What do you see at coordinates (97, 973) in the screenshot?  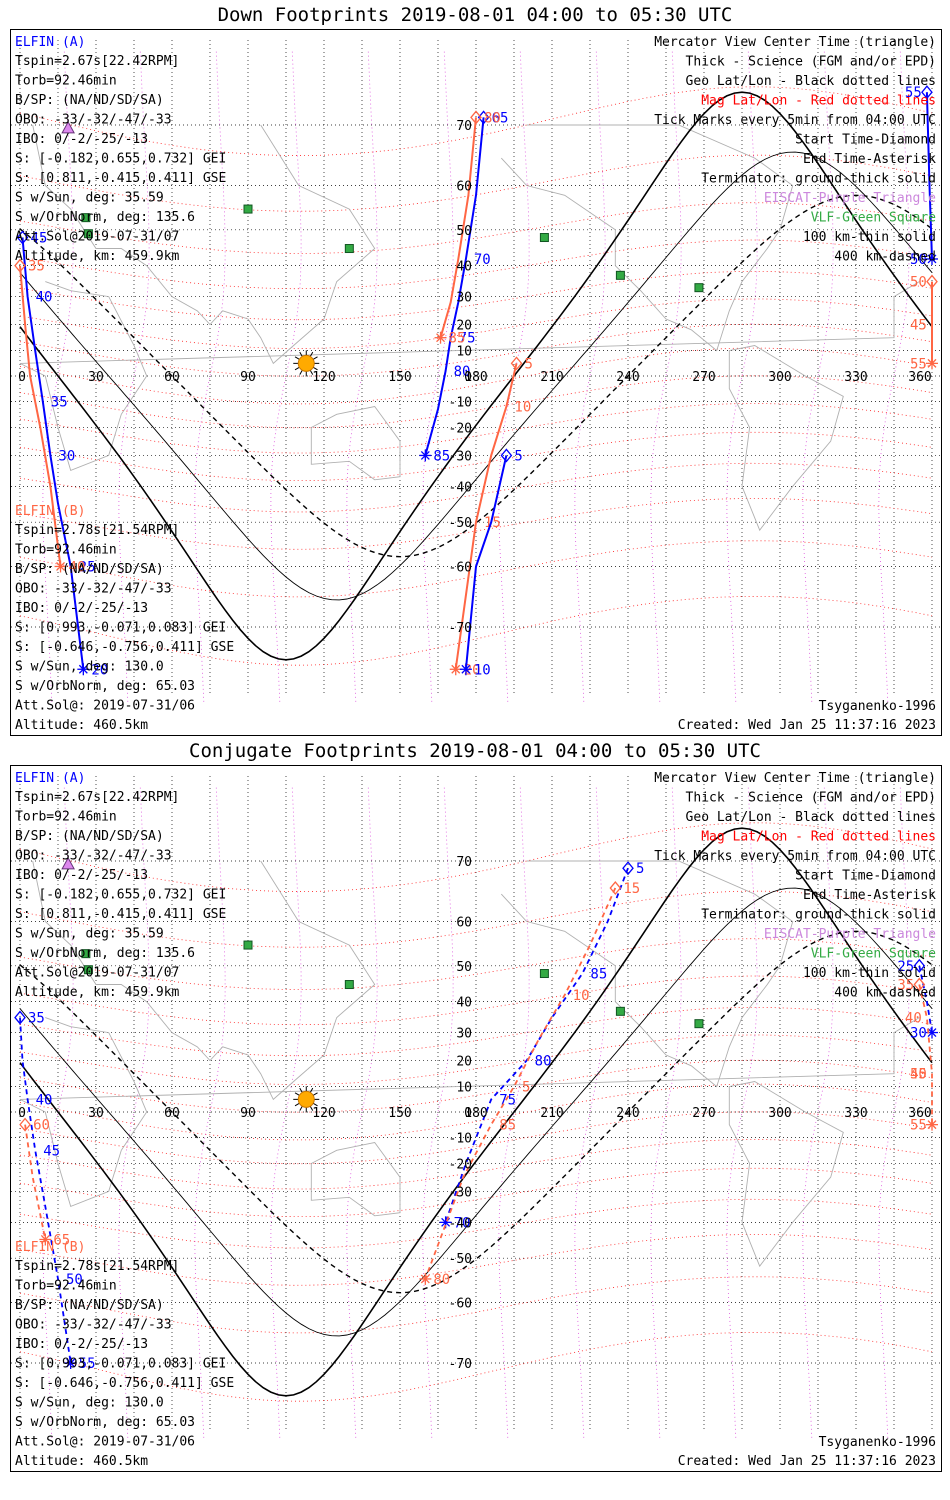 I see `elfin-a-info-line: Att.Sol@2019-07-31/07` at bounding box center [97, 973].